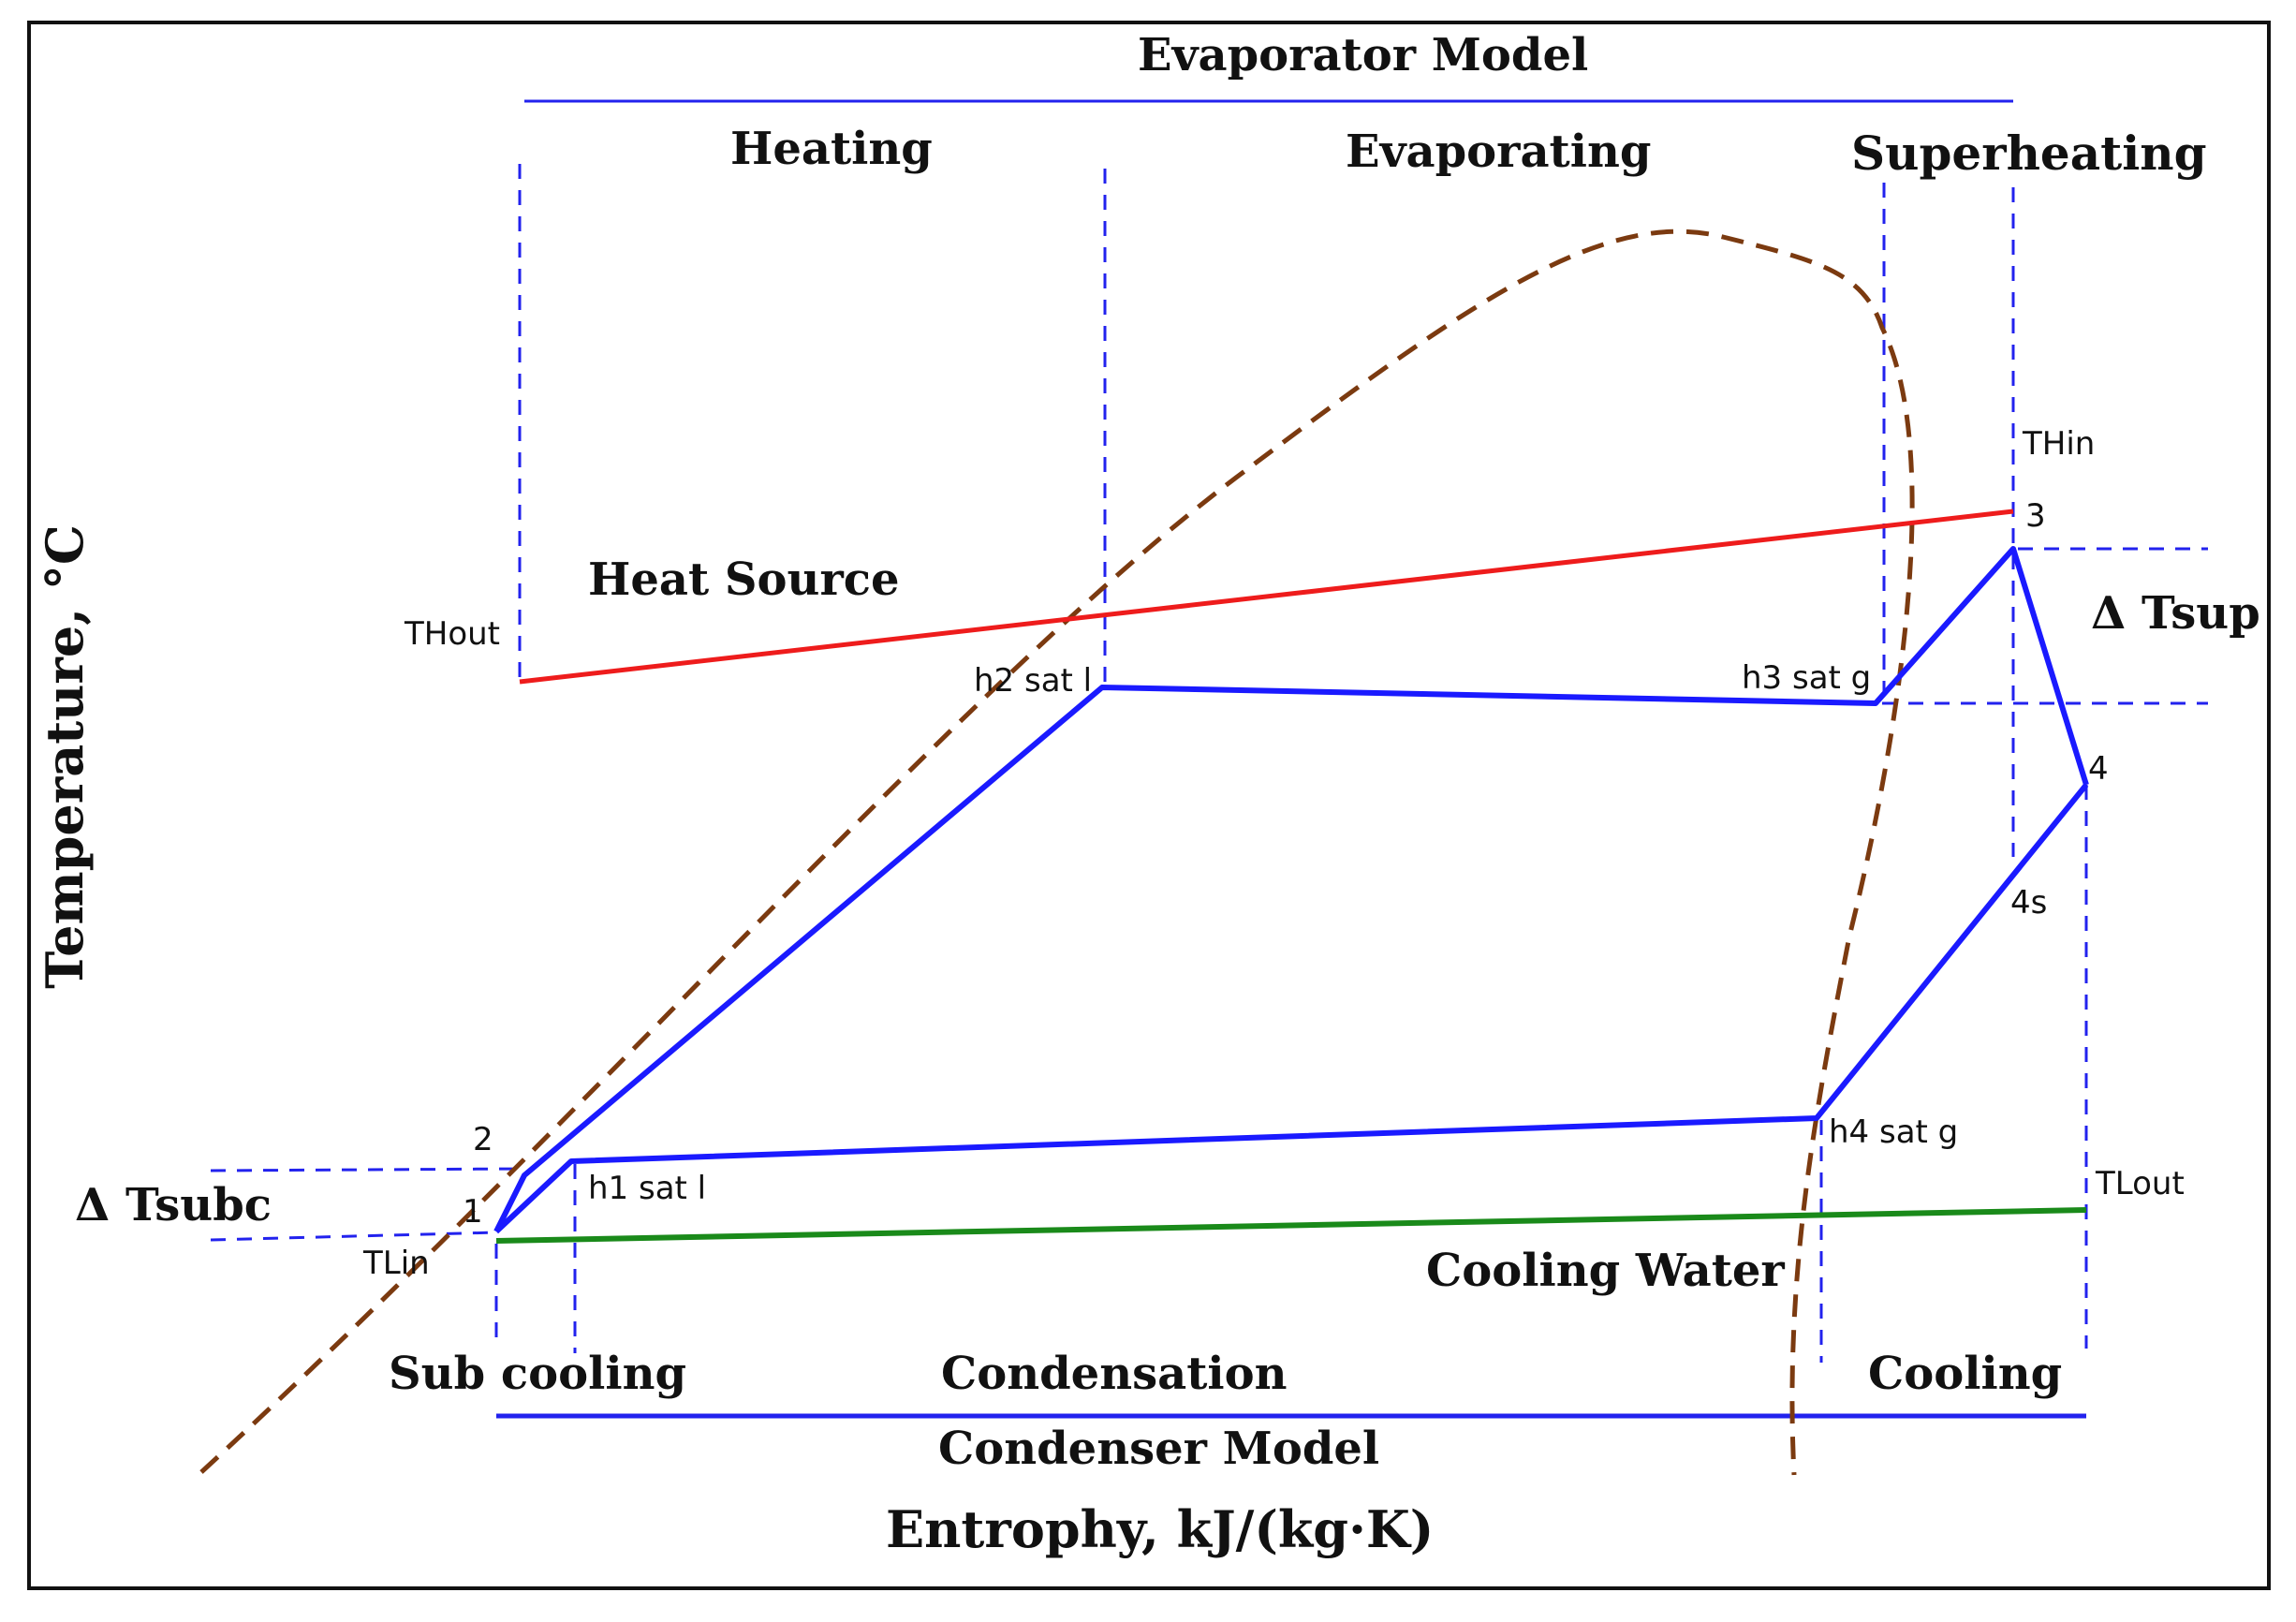 This screenshot has height=1622, width=2296. Describe the element at coordinates (1363, 55) in the screenshot. I see `evaporator-model-label: Evaporator Model` at that location.